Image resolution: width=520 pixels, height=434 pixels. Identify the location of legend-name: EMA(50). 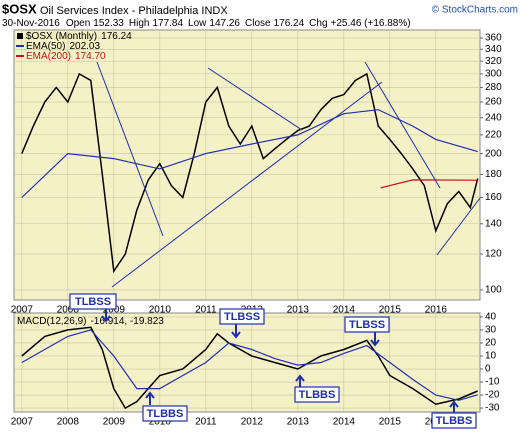
(45, 46).